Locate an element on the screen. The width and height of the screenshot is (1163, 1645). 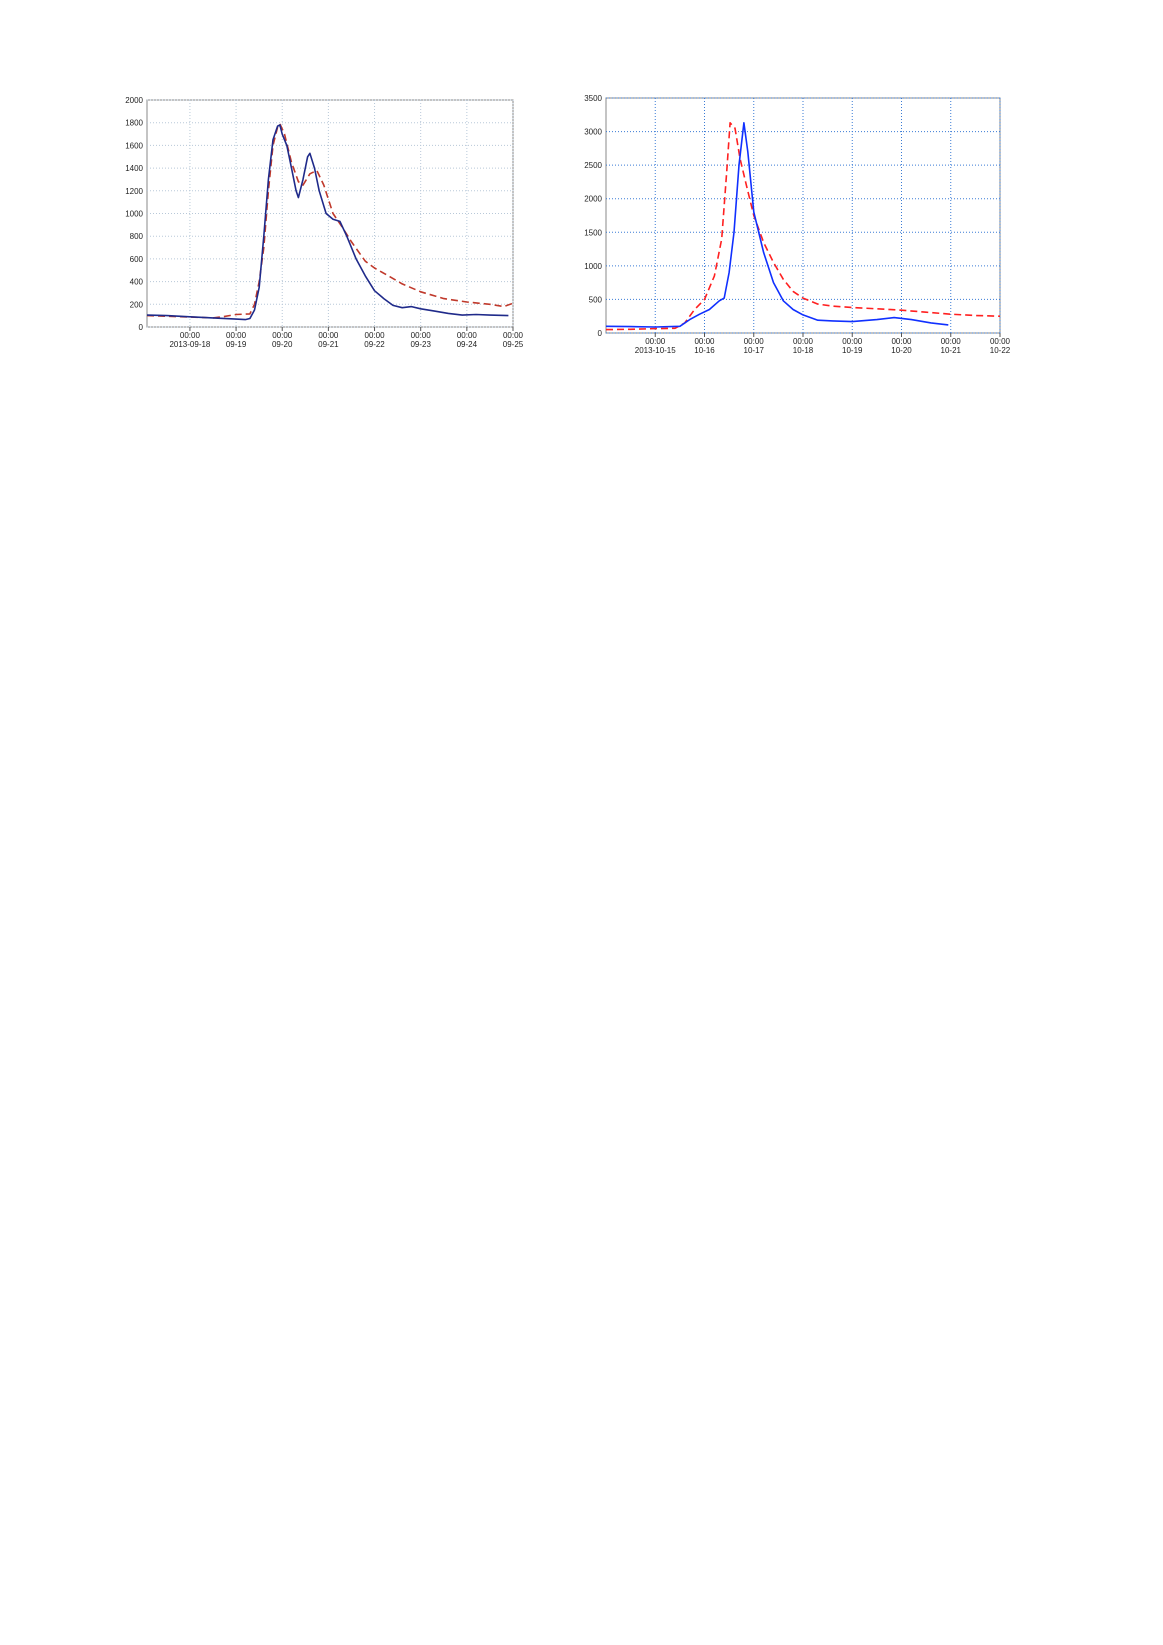
x-tick-label: 10-18 is located at coordinates (803, 350).